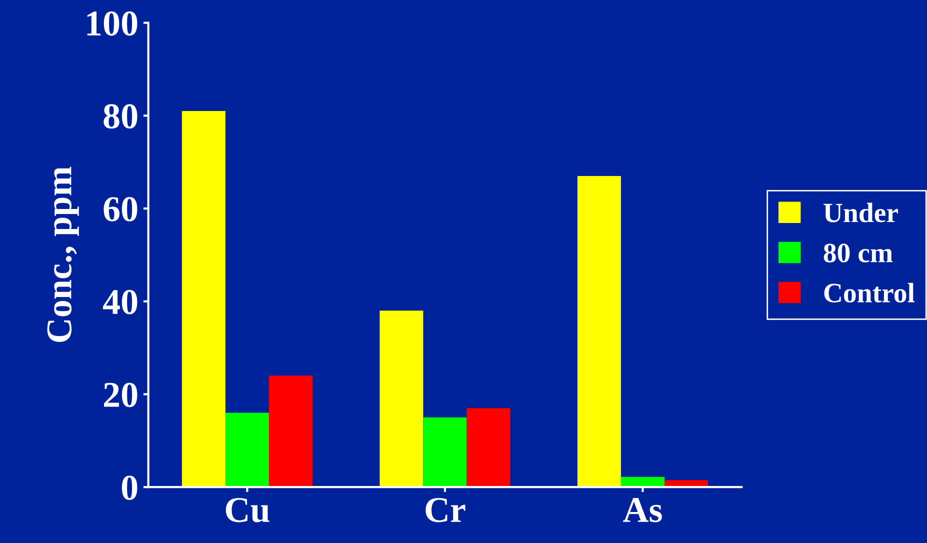 The width and height of the screenshot is (927, 543). What do you see at coordinates (130, 488) in the screenshot?
I see `y-tick-label: 0` at bounding box center [130, 488].